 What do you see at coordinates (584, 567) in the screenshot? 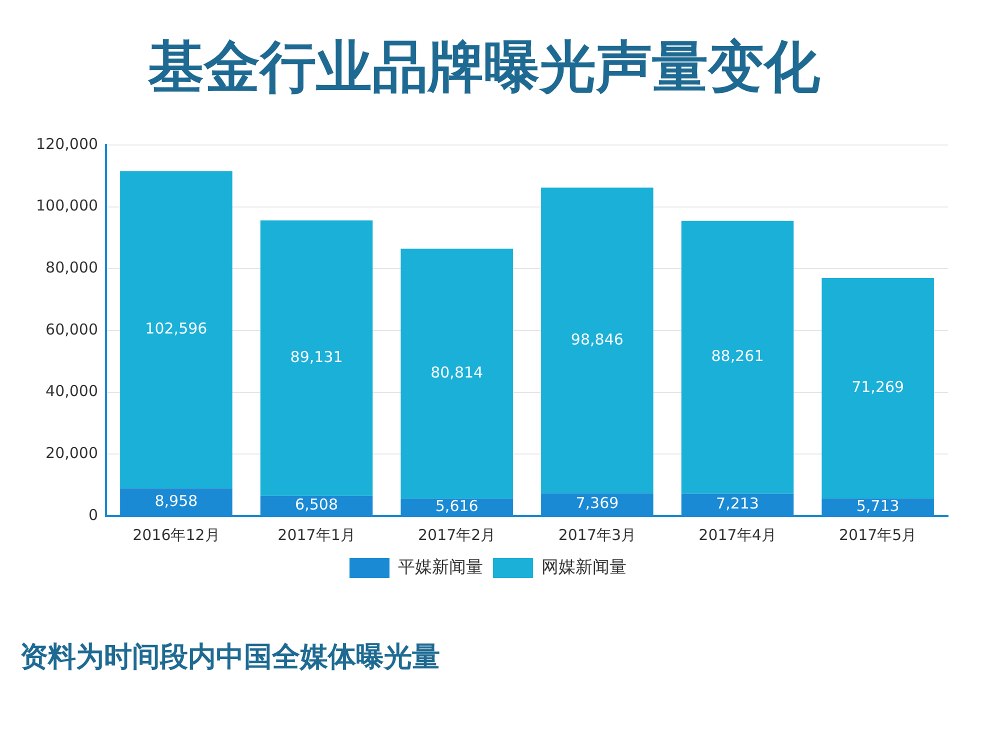
I see `legend-label: 网媒新闻量` at bounding box center [584, 567].